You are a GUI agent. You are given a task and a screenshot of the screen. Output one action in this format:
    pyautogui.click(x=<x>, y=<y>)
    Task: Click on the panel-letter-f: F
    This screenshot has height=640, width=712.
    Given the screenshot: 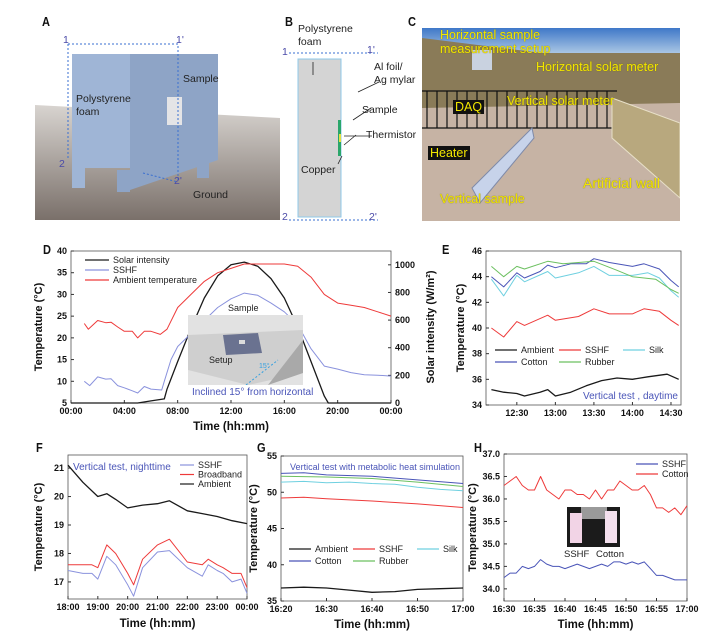 What is the action you would take?
    pyautogui.click(x=39, y=447)
    